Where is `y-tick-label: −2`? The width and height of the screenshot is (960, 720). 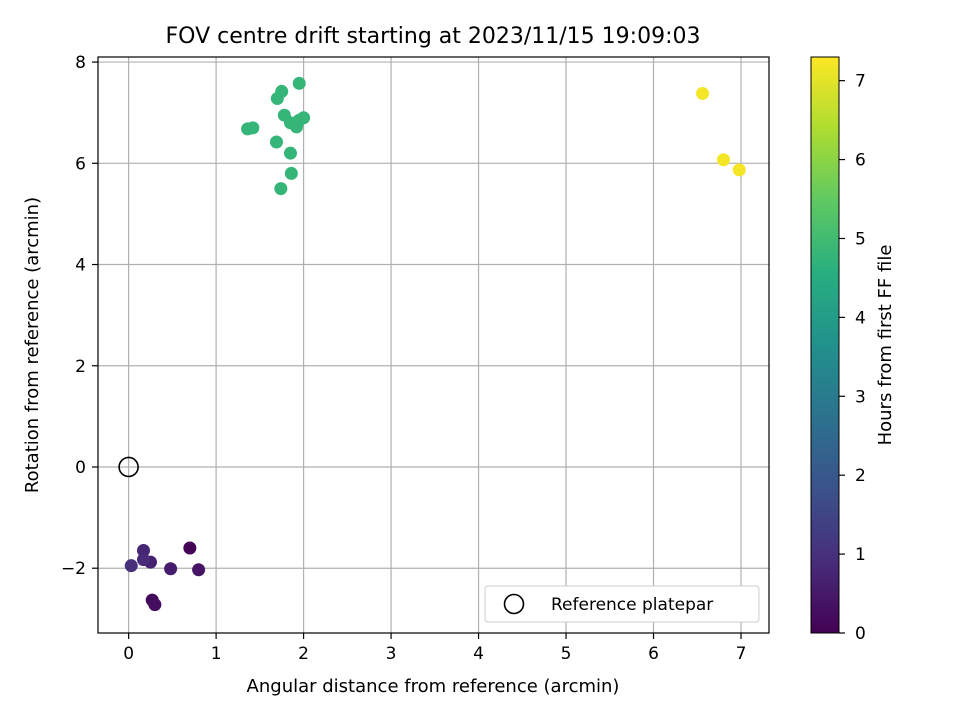
y-tick-label: −2 is located at coordinates (73, 569).